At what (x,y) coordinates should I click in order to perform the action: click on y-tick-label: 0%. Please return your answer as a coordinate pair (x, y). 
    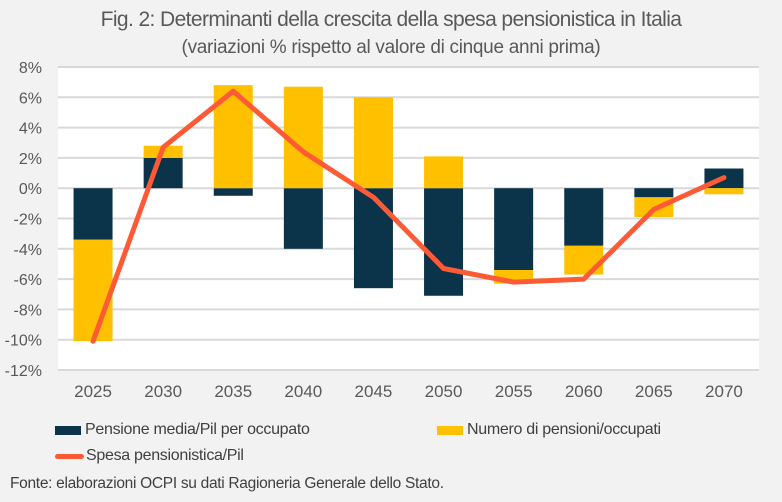
    Looking at the image, I should click on (30, 189).